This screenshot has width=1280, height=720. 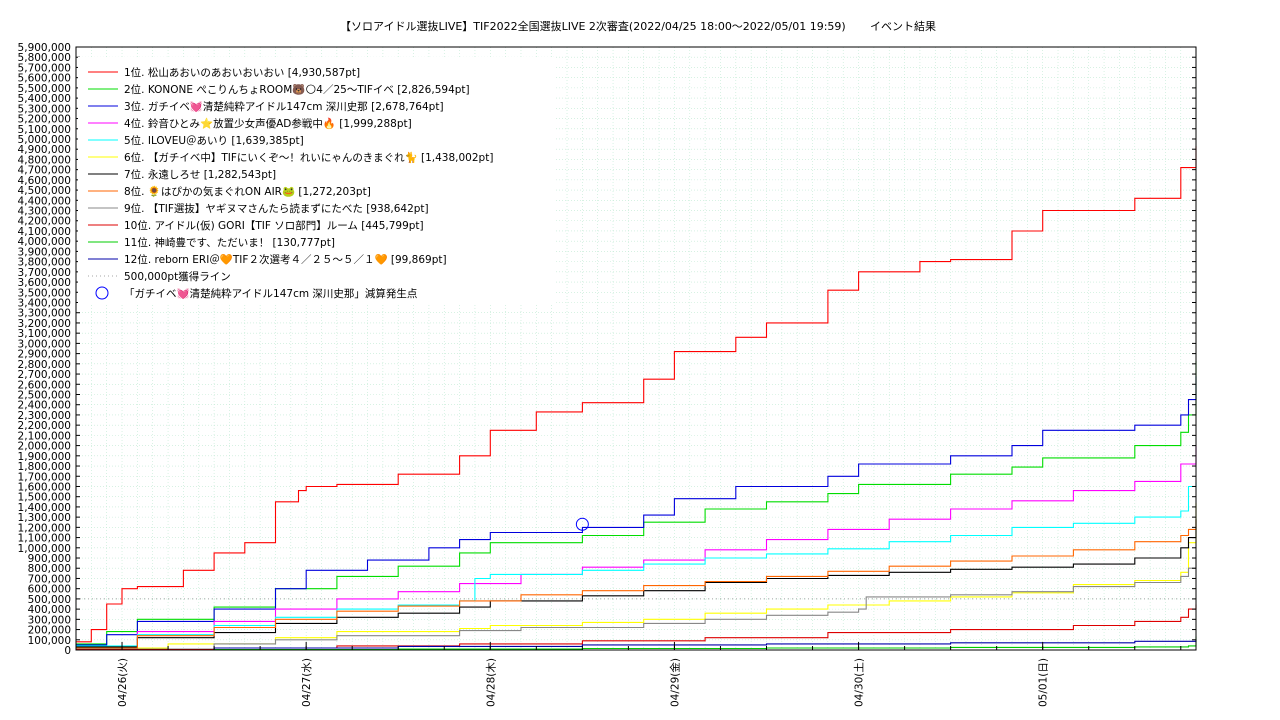 What do you see at coordinates (307, 682) in the screenshot?
I see `x-tick-label: 04/27(水)` at bounding box center [307, 682].